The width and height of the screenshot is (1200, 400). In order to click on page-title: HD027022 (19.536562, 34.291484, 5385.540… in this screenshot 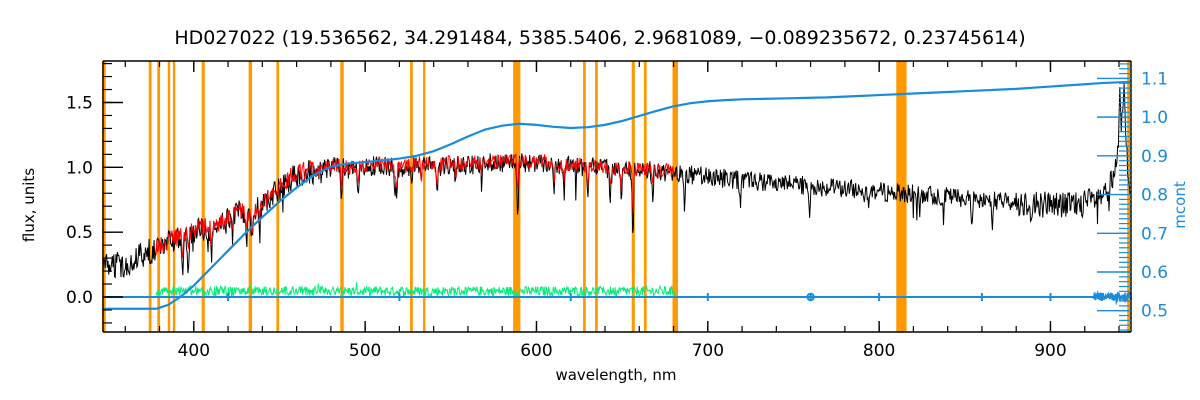, I will do `click(599, 38)`.